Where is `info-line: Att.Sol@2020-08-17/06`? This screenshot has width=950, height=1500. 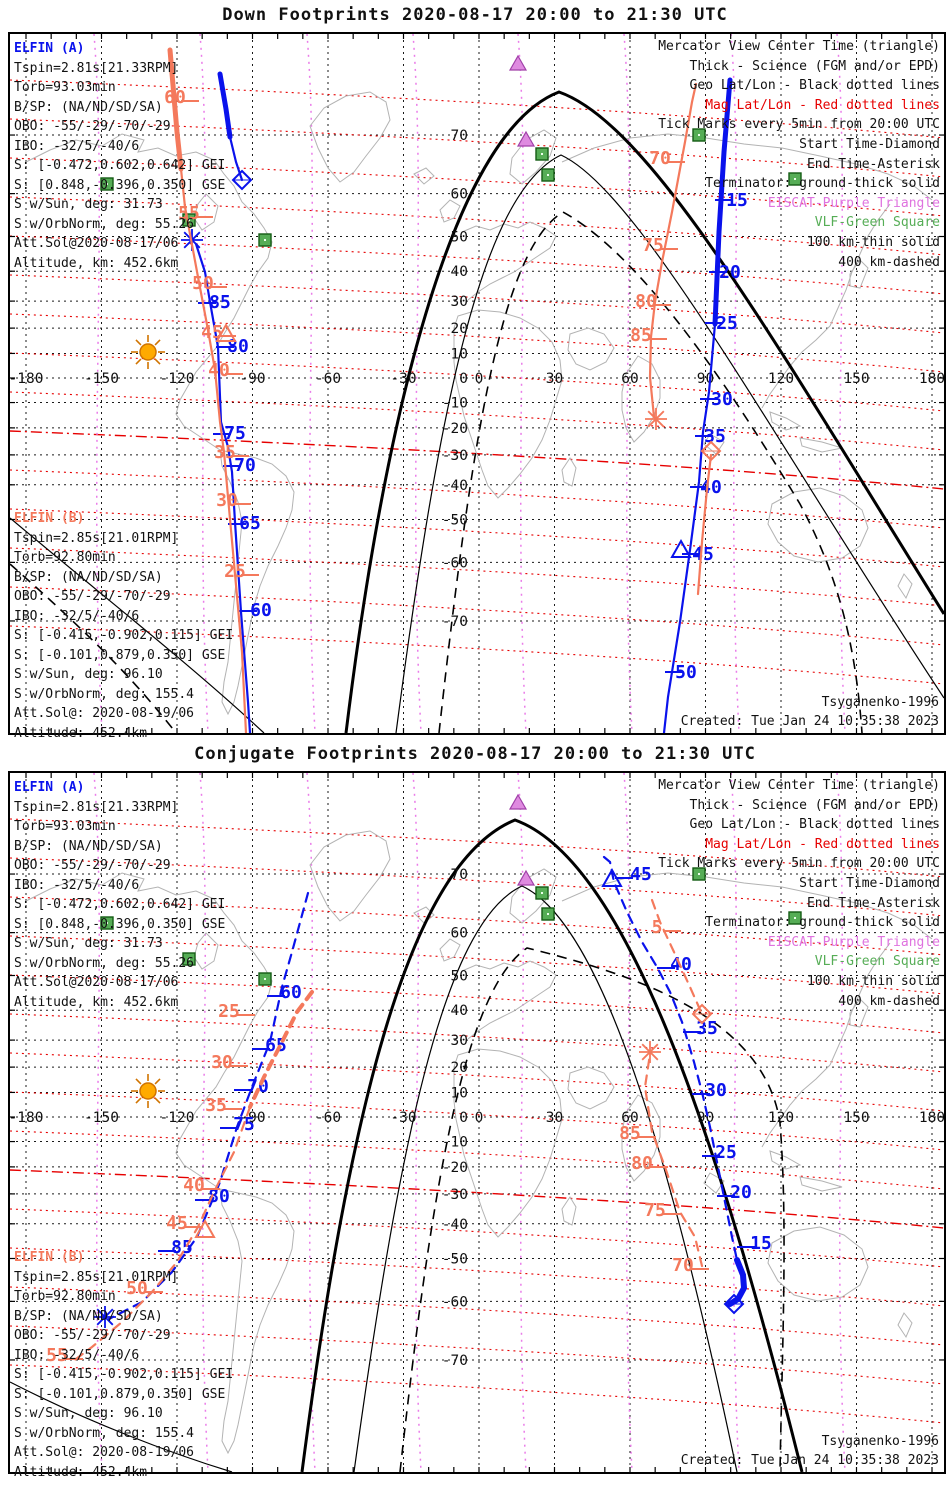 info-line: Att.Sol@2020-08-17/06 is located at coordinates (96, 982).